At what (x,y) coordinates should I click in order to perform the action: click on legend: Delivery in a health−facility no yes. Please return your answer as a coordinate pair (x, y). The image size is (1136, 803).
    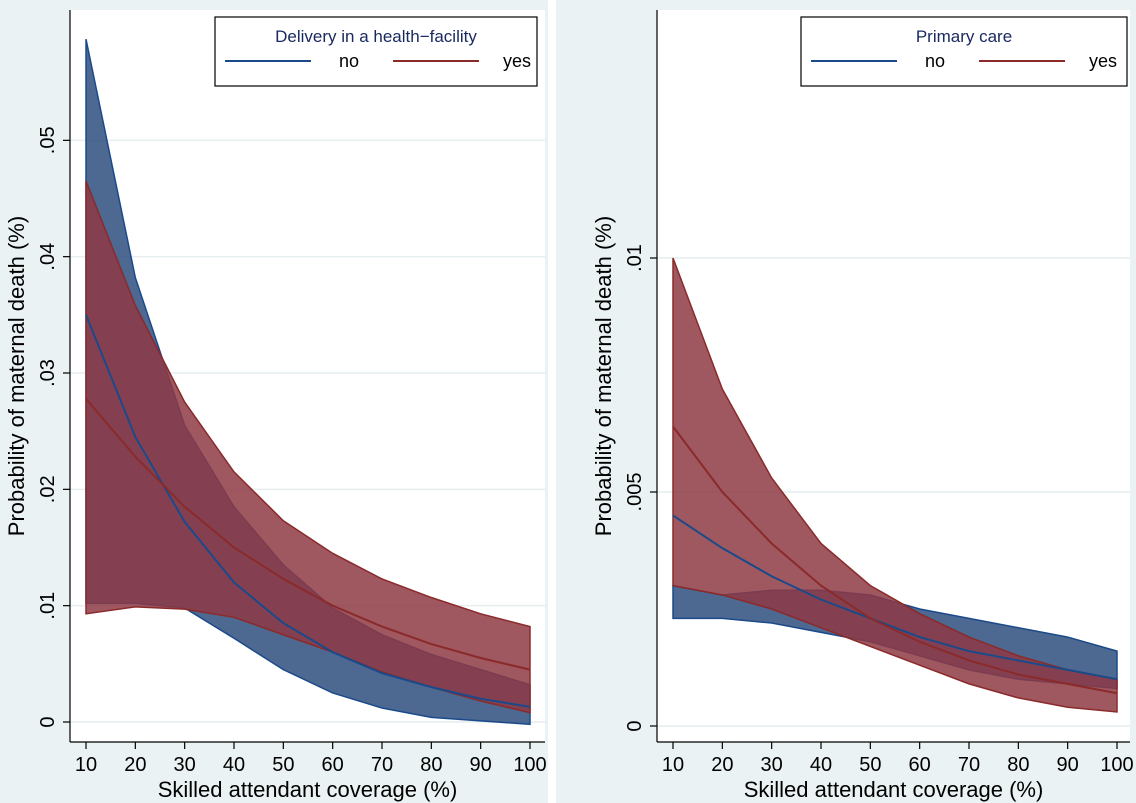
    Looking at the image, I should click on (376, 51).